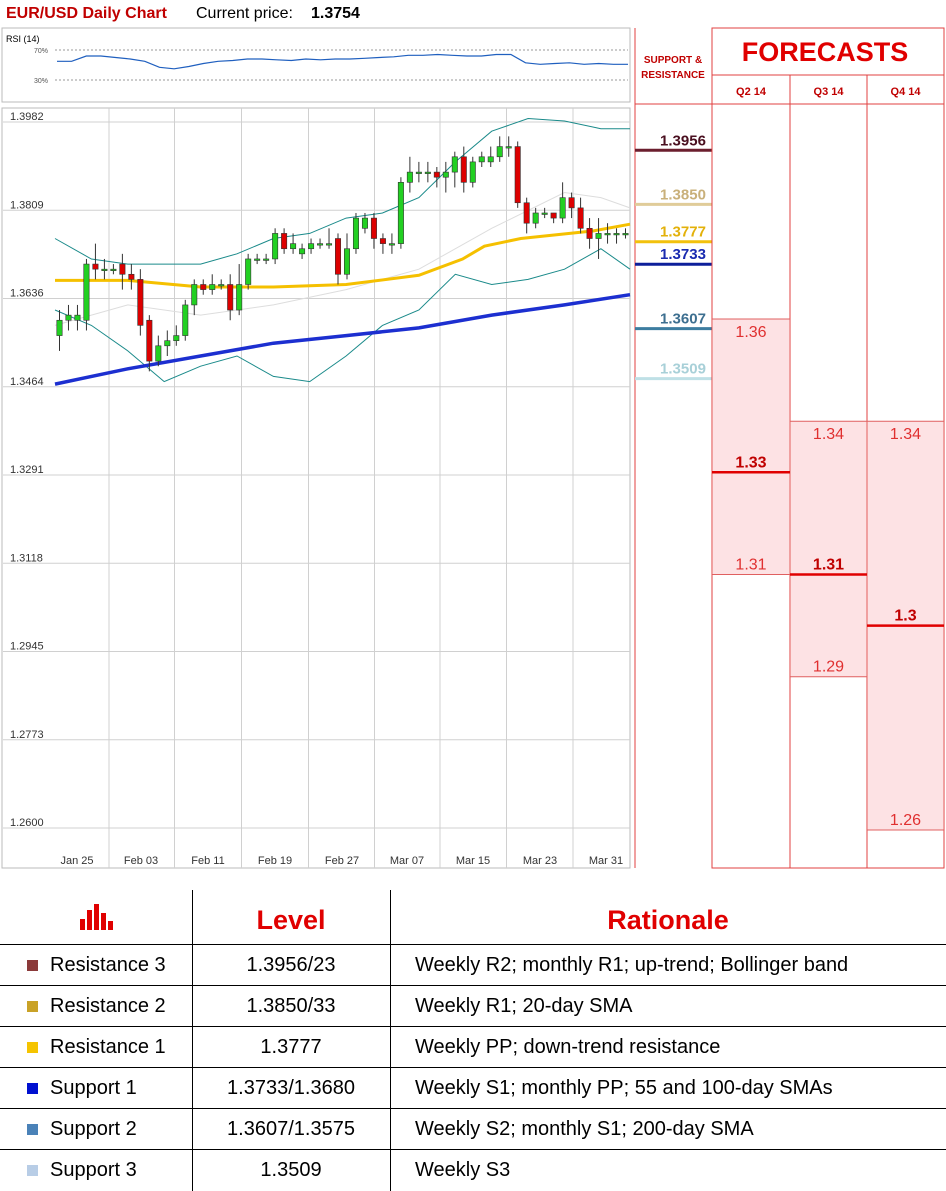 This screenshot has width=946, height=1191. What do you see at coordinates (335, 13) in the screenshot?
I see `price-value: 1.3754` at bounding box center [335, 13].